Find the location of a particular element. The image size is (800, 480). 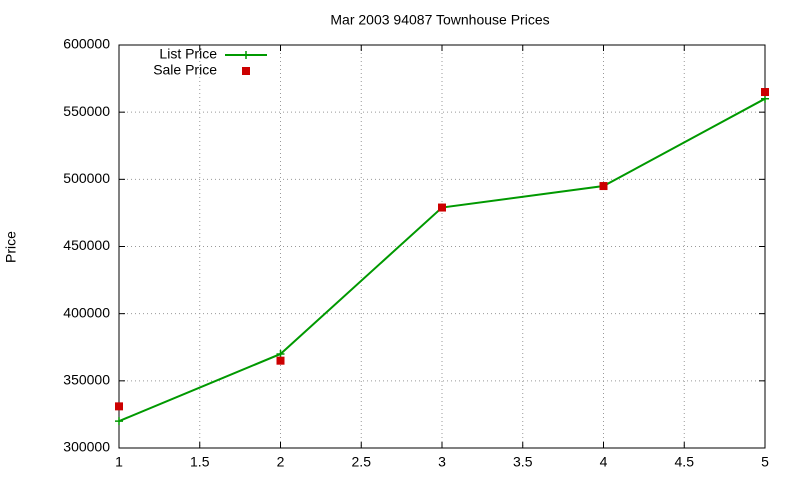

x-tick-label: 5 is located at coordinates (765, 462).